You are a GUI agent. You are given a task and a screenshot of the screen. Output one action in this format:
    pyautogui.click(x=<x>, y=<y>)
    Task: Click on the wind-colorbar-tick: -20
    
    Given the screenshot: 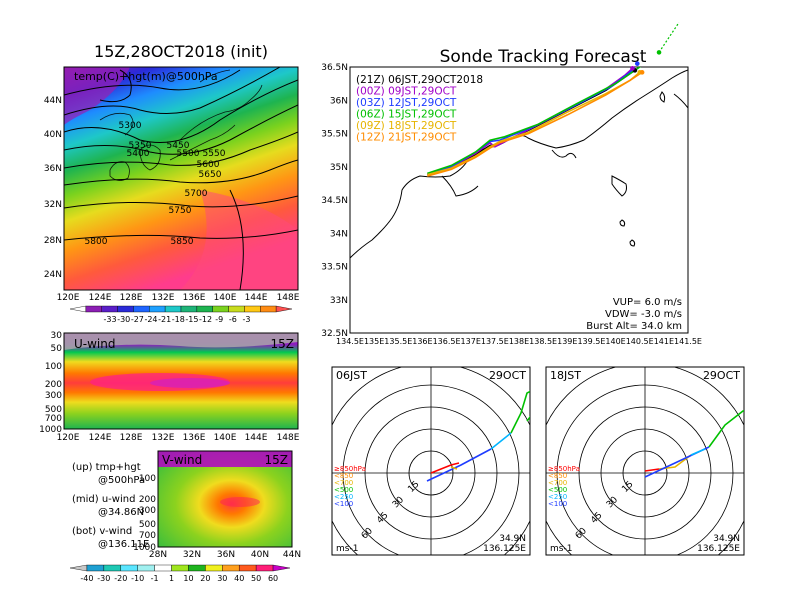 What is the action you would take?
    pyautogui.click(x=120, y=578)
    